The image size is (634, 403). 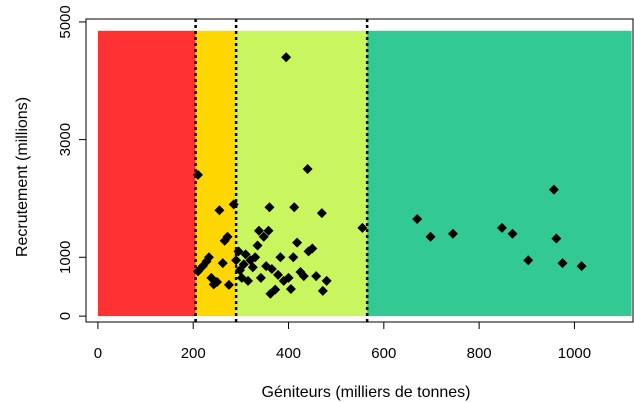 What do you see at coordinates (65, 257) in the screenshot?
I see `y-tick-label-2: 1000` at bounding box center [65, 257].